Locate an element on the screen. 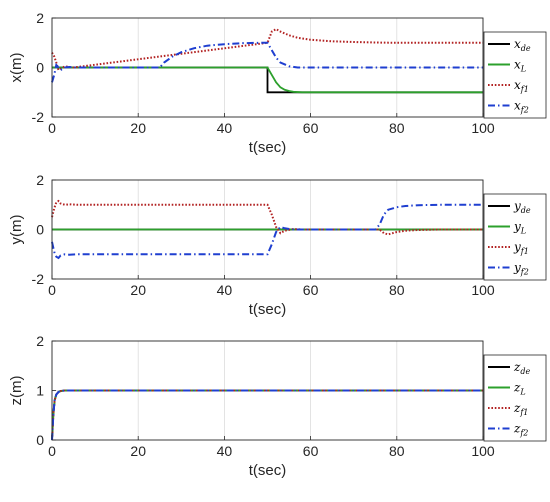  legend-entry-z-de: zde is located at coordinates (521, 368).